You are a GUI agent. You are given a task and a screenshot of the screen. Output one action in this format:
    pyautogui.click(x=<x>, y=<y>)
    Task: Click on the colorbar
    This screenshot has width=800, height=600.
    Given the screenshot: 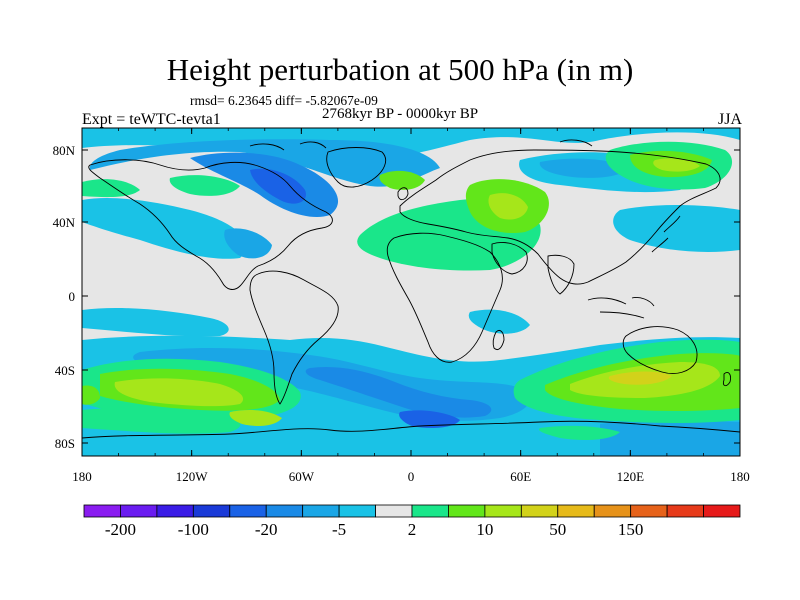 What is the action you would take?
    pyautogui.click(x=412, y=511)
    